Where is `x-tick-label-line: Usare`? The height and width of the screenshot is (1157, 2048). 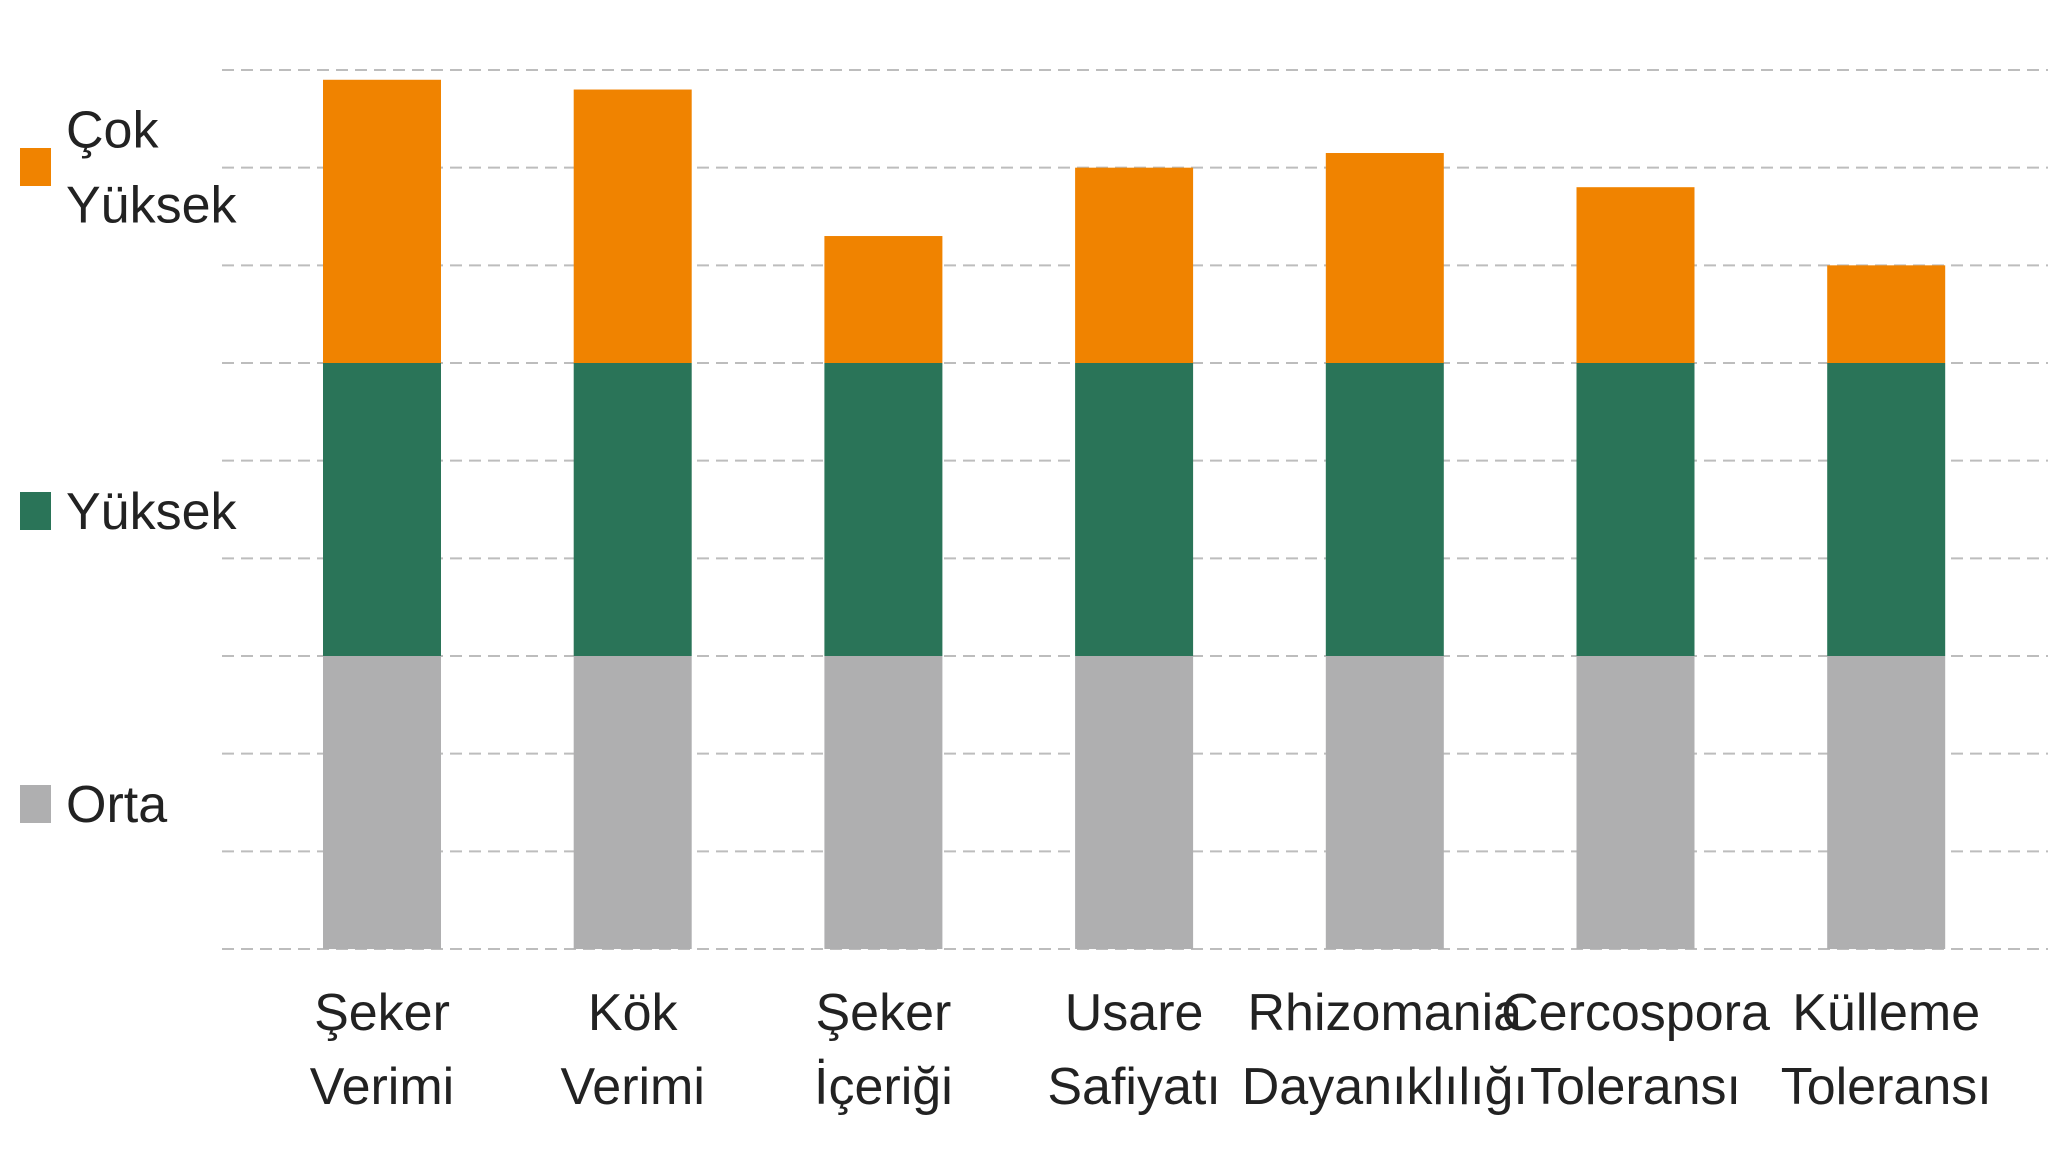
x-tick-label-line: Usare is located at coordinates (1134, 1013).